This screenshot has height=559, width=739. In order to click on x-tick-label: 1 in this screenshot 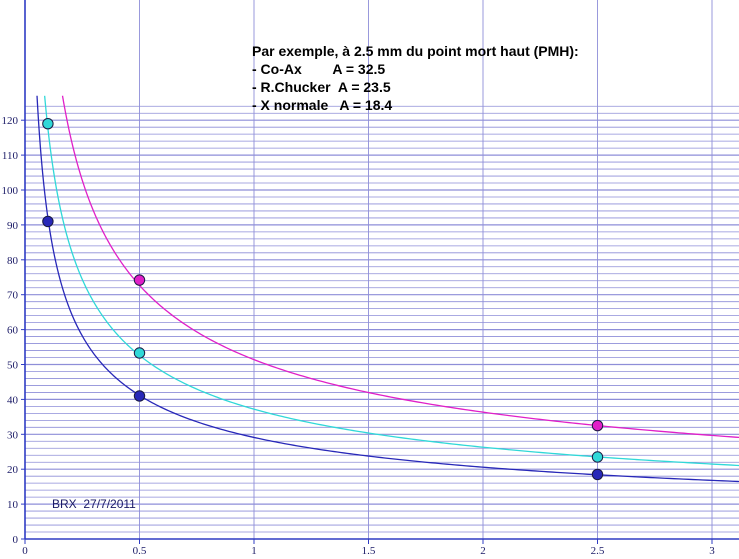, I will do `click(254, 551)`.